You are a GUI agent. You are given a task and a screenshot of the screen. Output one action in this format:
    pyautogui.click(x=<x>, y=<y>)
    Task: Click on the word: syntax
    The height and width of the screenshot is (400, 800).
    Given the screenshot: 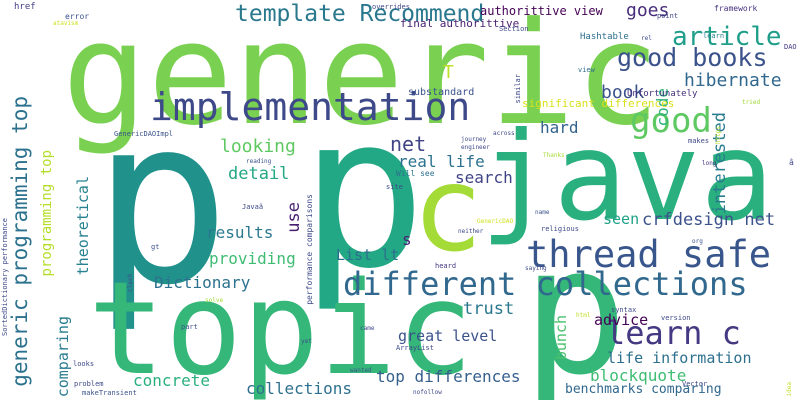 What is the action you would take?
    pyautogui.click(x=624, y=310)
    